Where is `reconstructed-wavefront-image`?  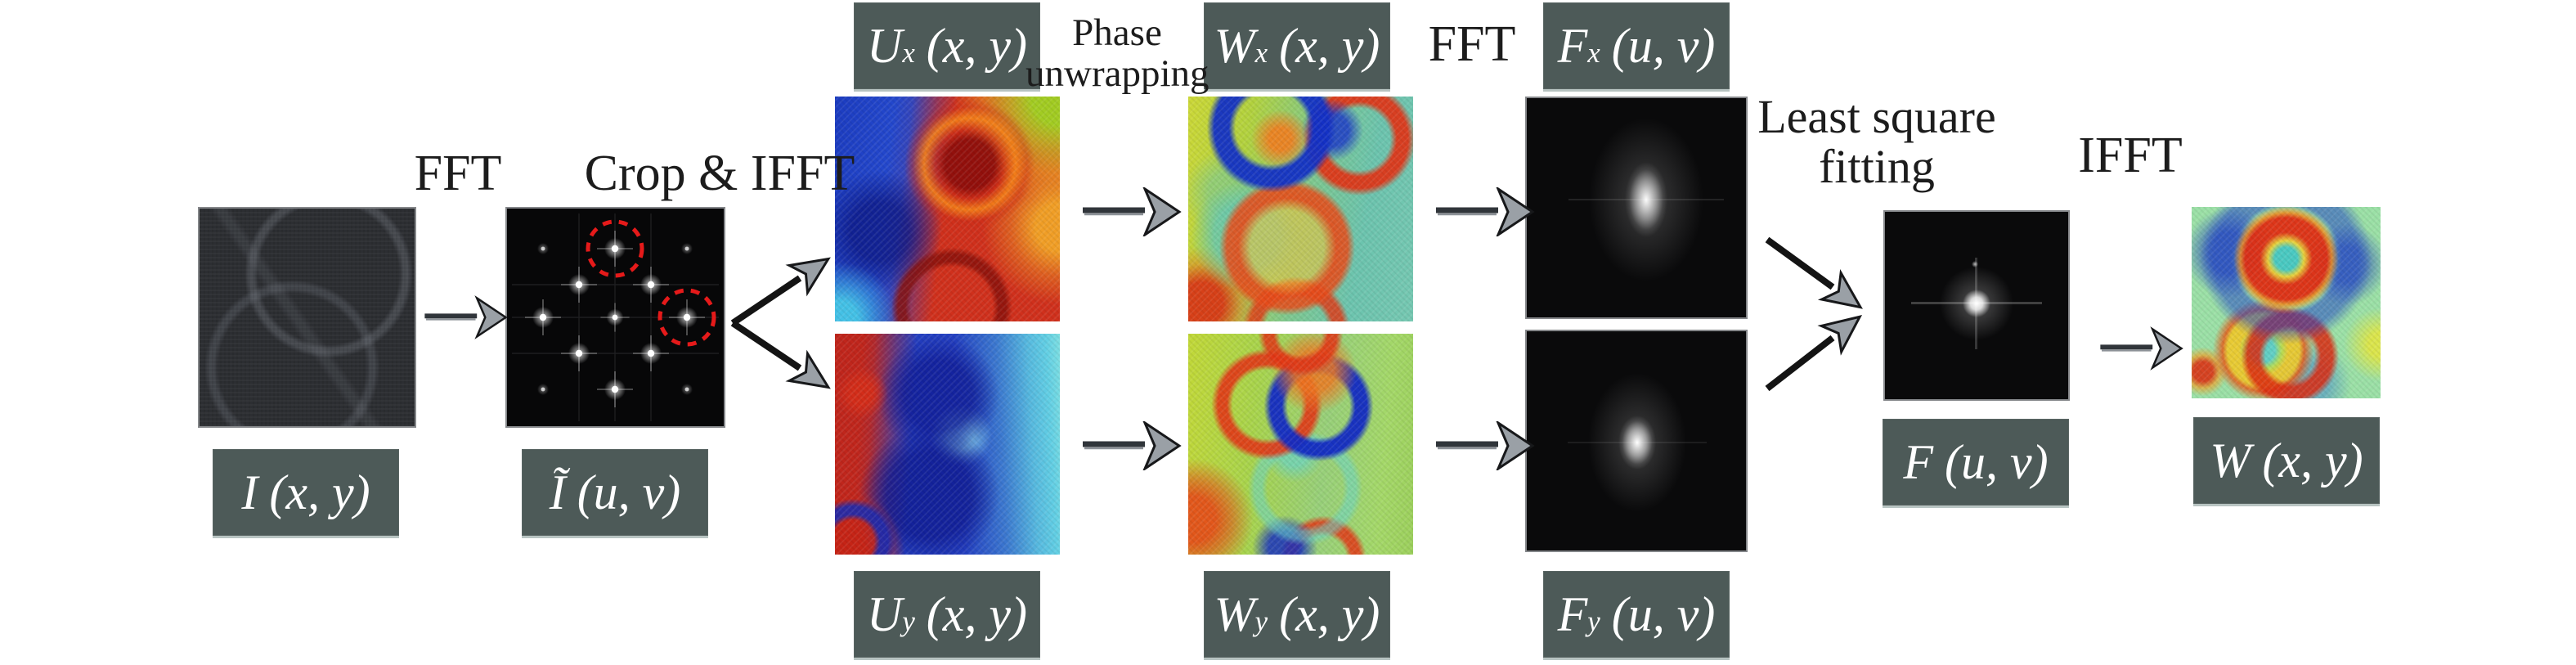 reconstructed-wavefront-image is located at coordinates (2286, 302).